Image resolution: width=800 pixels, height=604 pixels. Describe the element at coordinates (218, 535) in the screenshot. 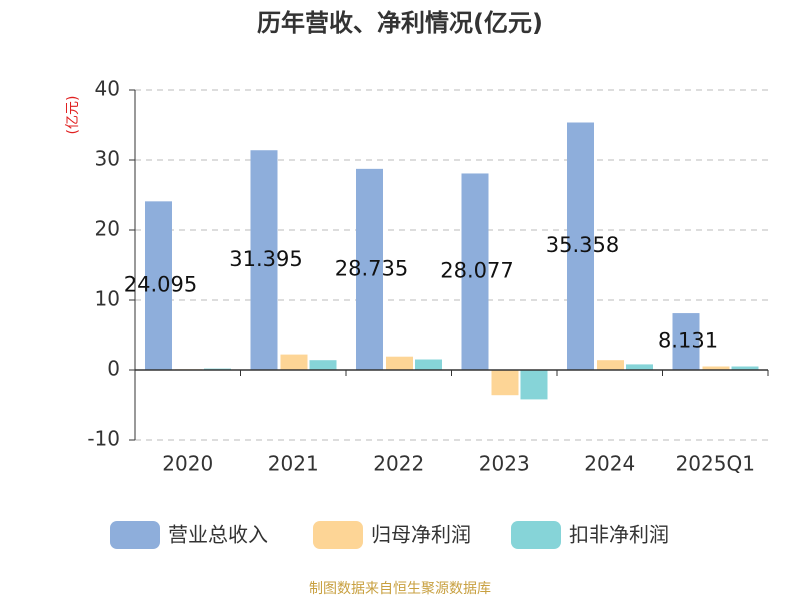

I see `legend-label: 营业总收入` at that location.